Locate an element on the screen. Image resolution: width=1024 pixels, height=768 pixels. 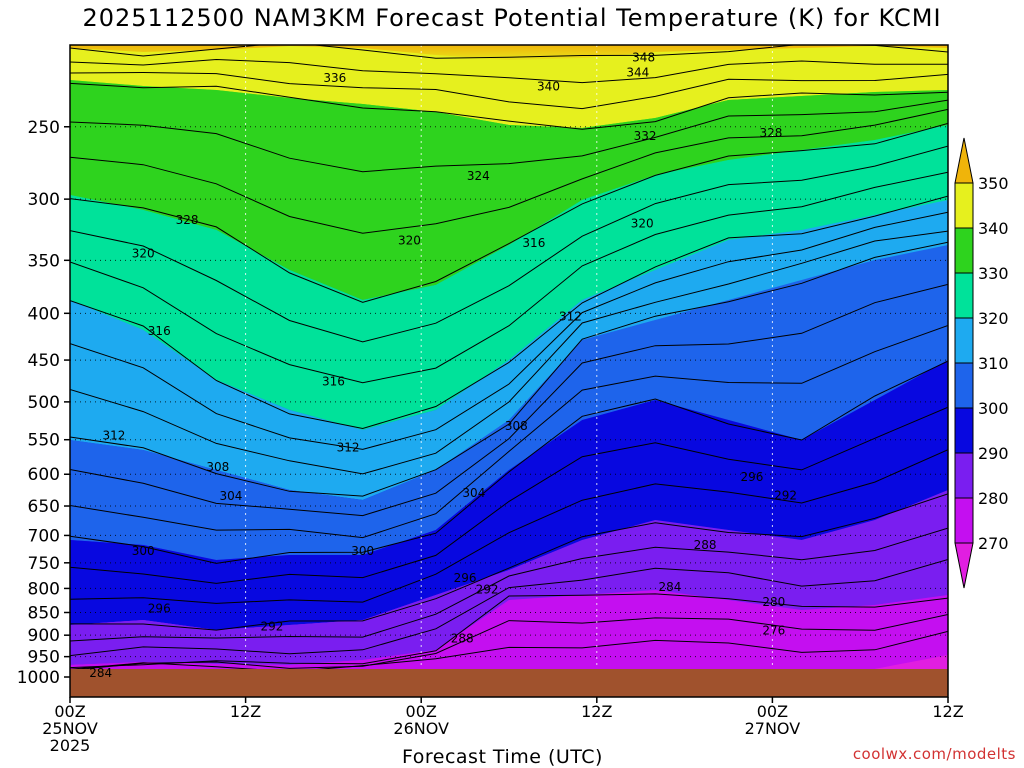
y-tick-label: 1000 is located at coordinates (38, 678).